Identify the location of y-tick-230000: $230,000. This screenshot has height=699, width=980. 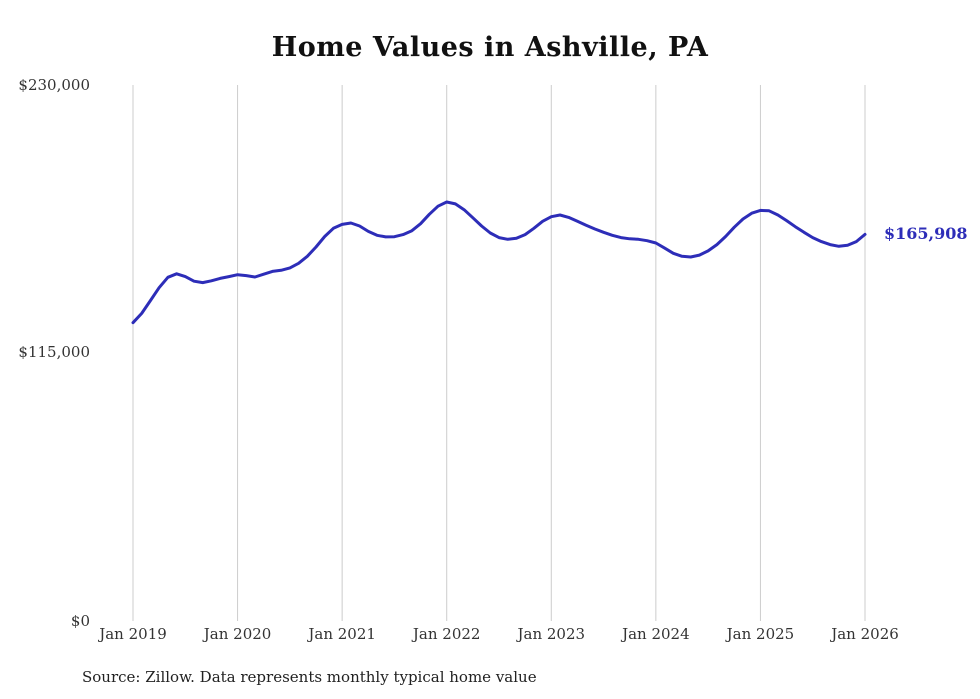
(54, 85).